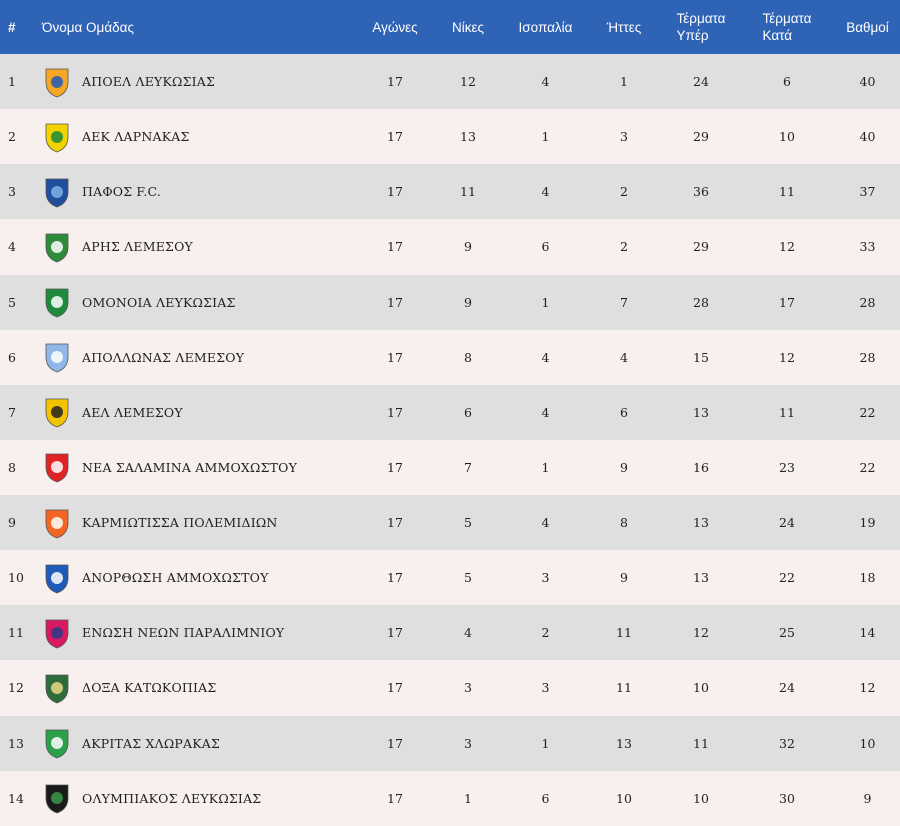  I want to click on team-name: ΑΕΚ ΛΑΡΝΑΚΑΣ, so click(136, 137).